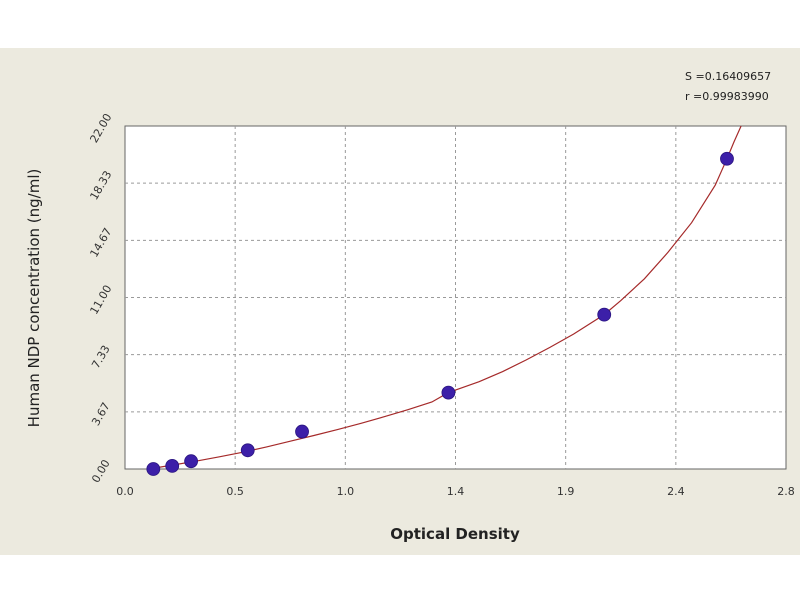  Describe the element at coordinates (100, 128) in the screenshot. I see `y-tick-label: 22.00` at that location.